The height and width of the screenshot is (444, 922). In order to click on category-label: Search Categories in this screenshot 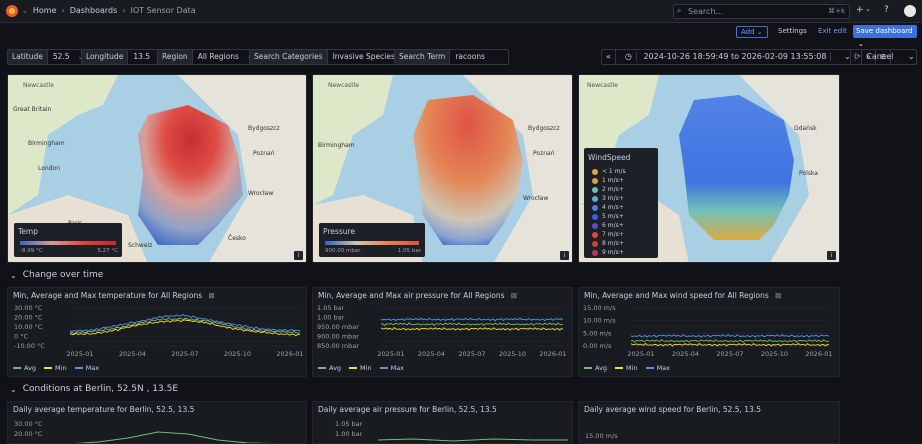, I will do `click(289, 57)`.